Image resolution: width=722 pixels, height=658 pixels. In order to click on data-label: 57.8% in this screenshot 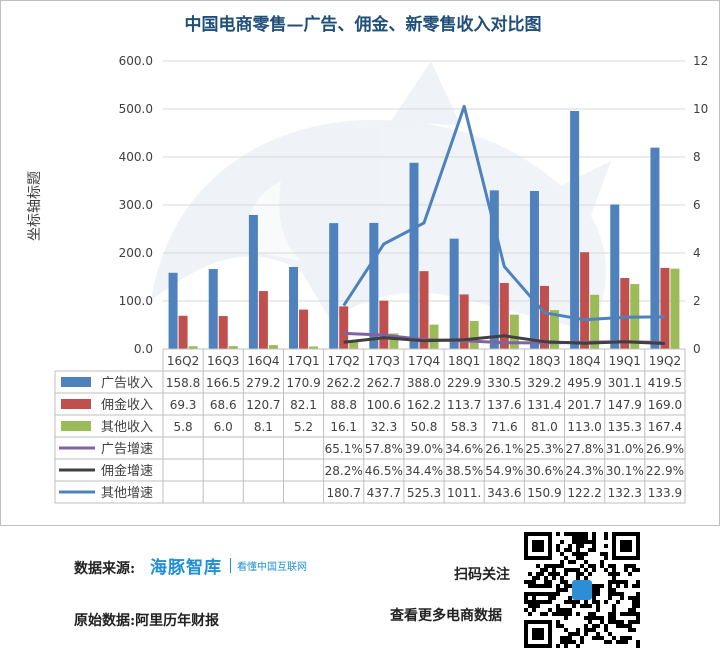, I will do `click(384, 449)`.